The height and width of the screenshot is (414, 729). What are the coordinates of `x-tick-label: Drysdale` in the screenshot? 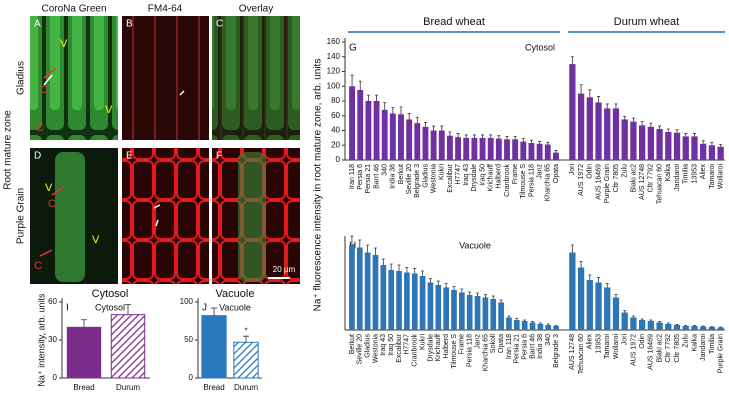 It's located at (474, 178).